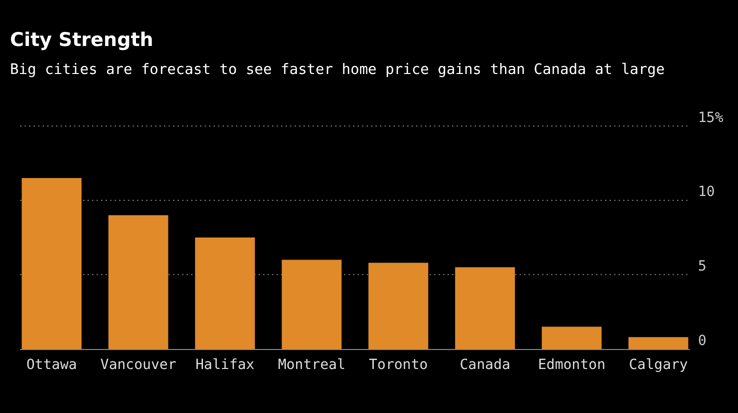 Image resolution: width=738 pixels, height=413 pixels. I want to click on x-tick-label: Toronto, so click(398, 364).